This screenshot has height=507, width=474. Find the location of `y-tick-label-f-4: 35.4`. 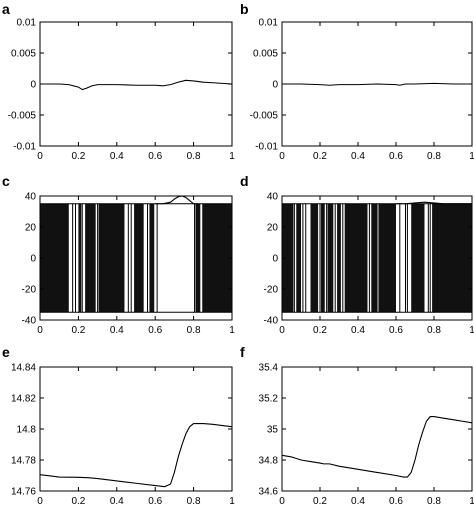

y-tick-label-f-4: 35.4 is located at coordinates (269, 368).